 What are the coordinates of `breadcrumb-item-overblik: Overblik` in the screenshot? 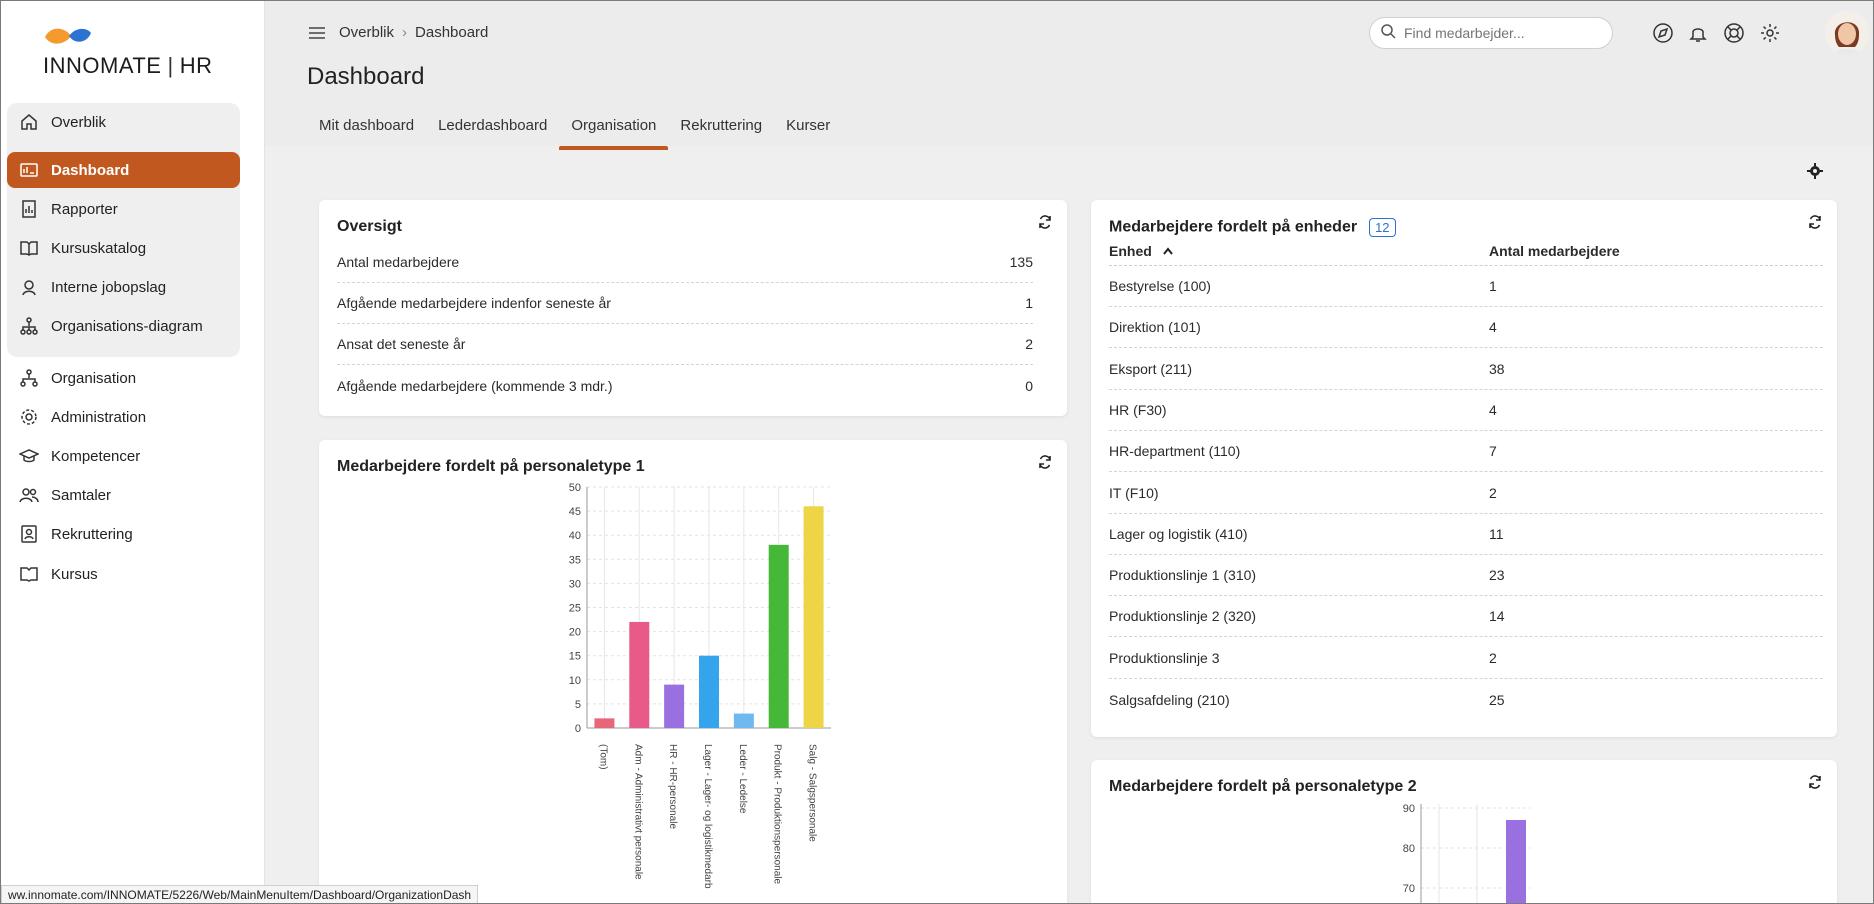 It's located at (367, 32).